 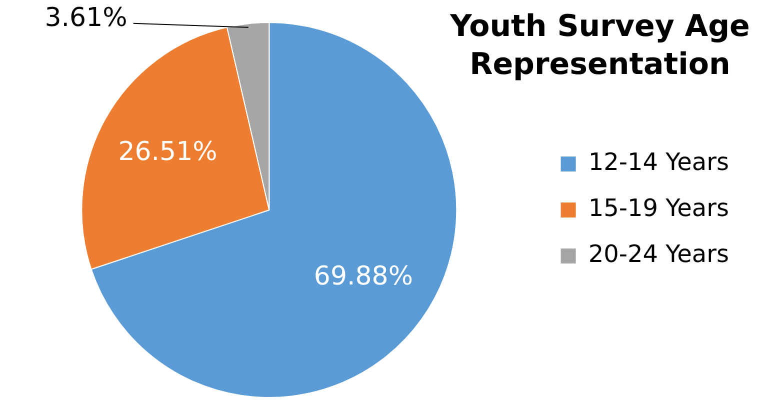 I want to click on legend-label: 20-24 Years, so click(x=659, y=254).